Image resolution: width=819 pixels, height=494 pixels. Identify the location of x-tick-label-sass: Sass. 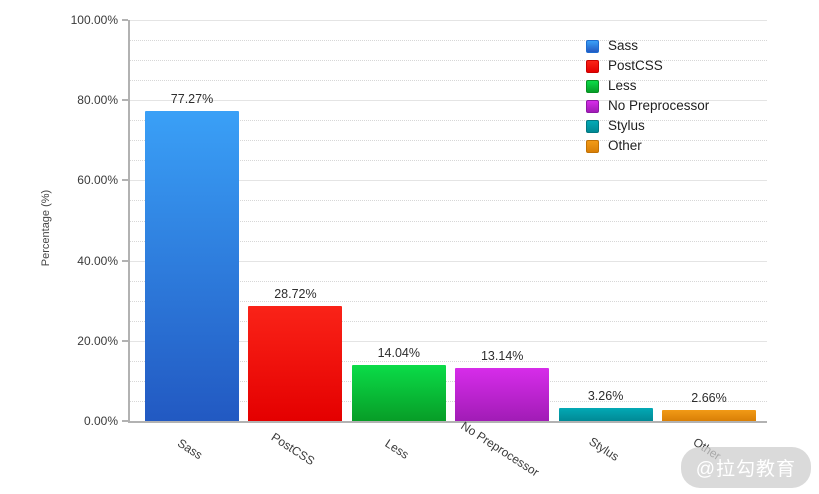
(190, 449).